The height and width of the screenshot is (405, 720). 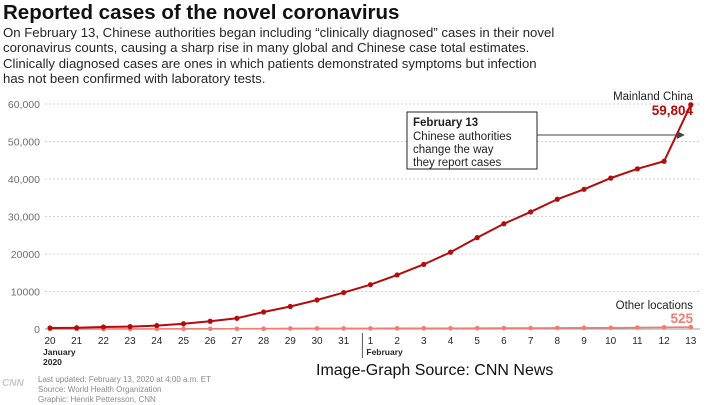 I want to click on x-tick-label: 9, so click(x=584, y=341).